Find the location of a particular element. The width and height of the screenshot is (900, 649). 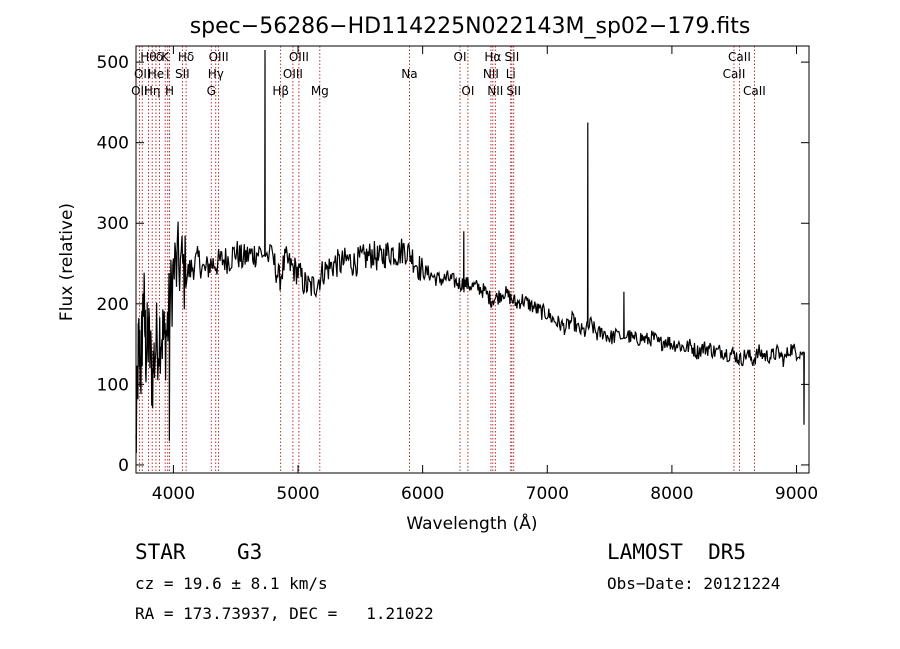

spectral-line-label: I is located at coordinates (168, 74).